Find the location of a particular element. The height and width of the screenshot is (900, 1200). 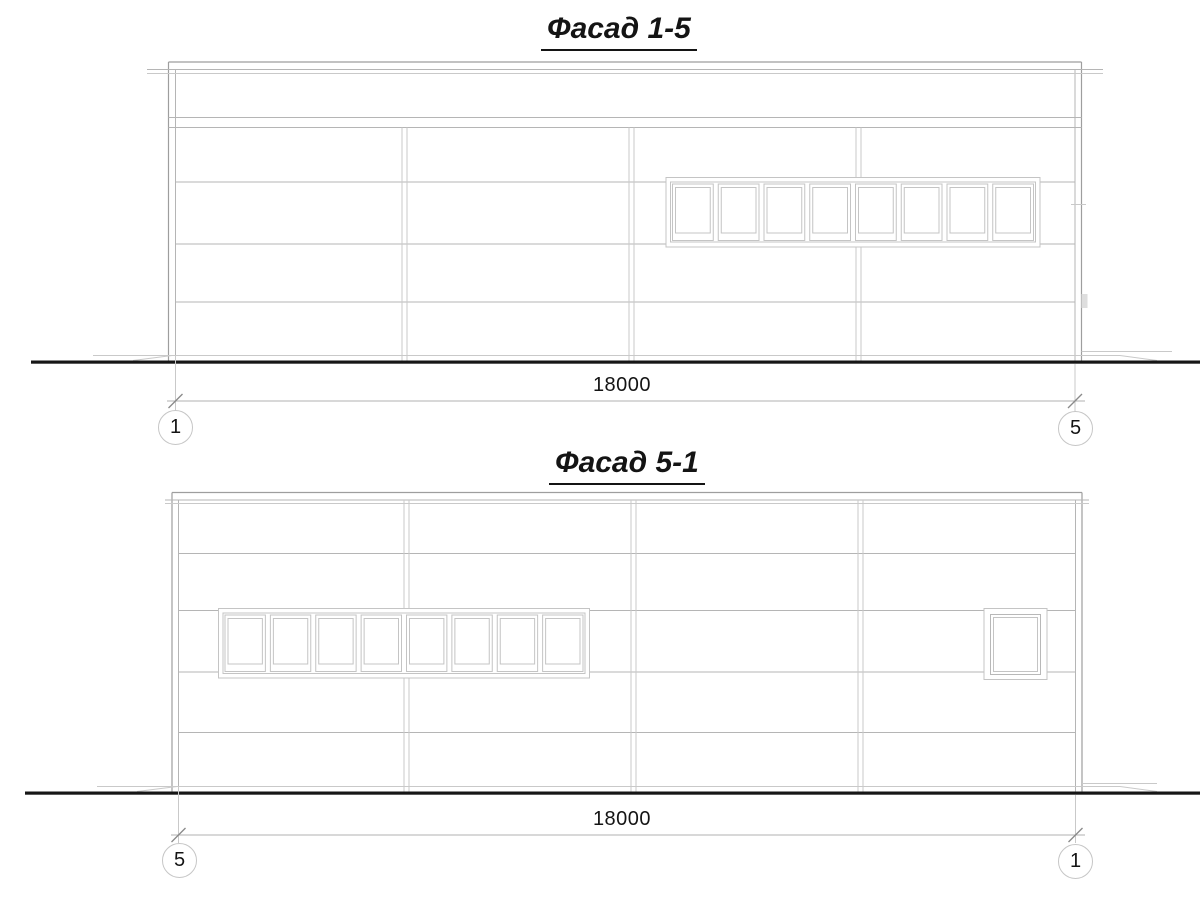

facade-1-5-window-panes is located at coordinates (853, 212).